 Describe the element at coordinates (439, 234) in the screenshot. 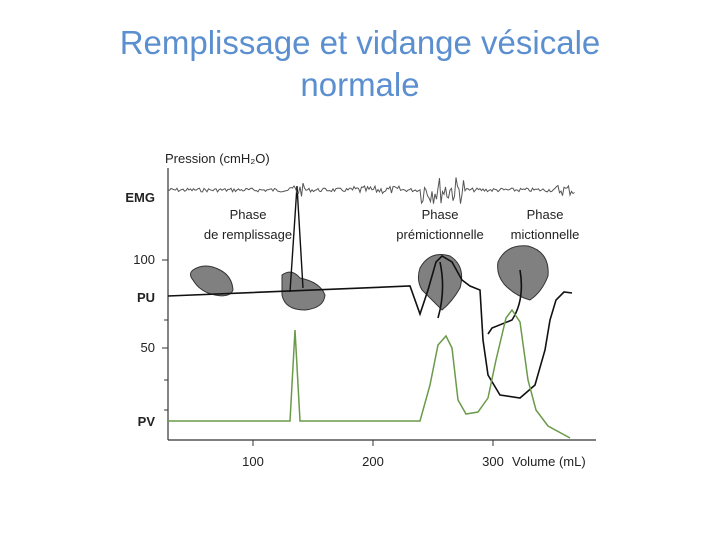

I see `phase-label: prémictionnelle` at that location.